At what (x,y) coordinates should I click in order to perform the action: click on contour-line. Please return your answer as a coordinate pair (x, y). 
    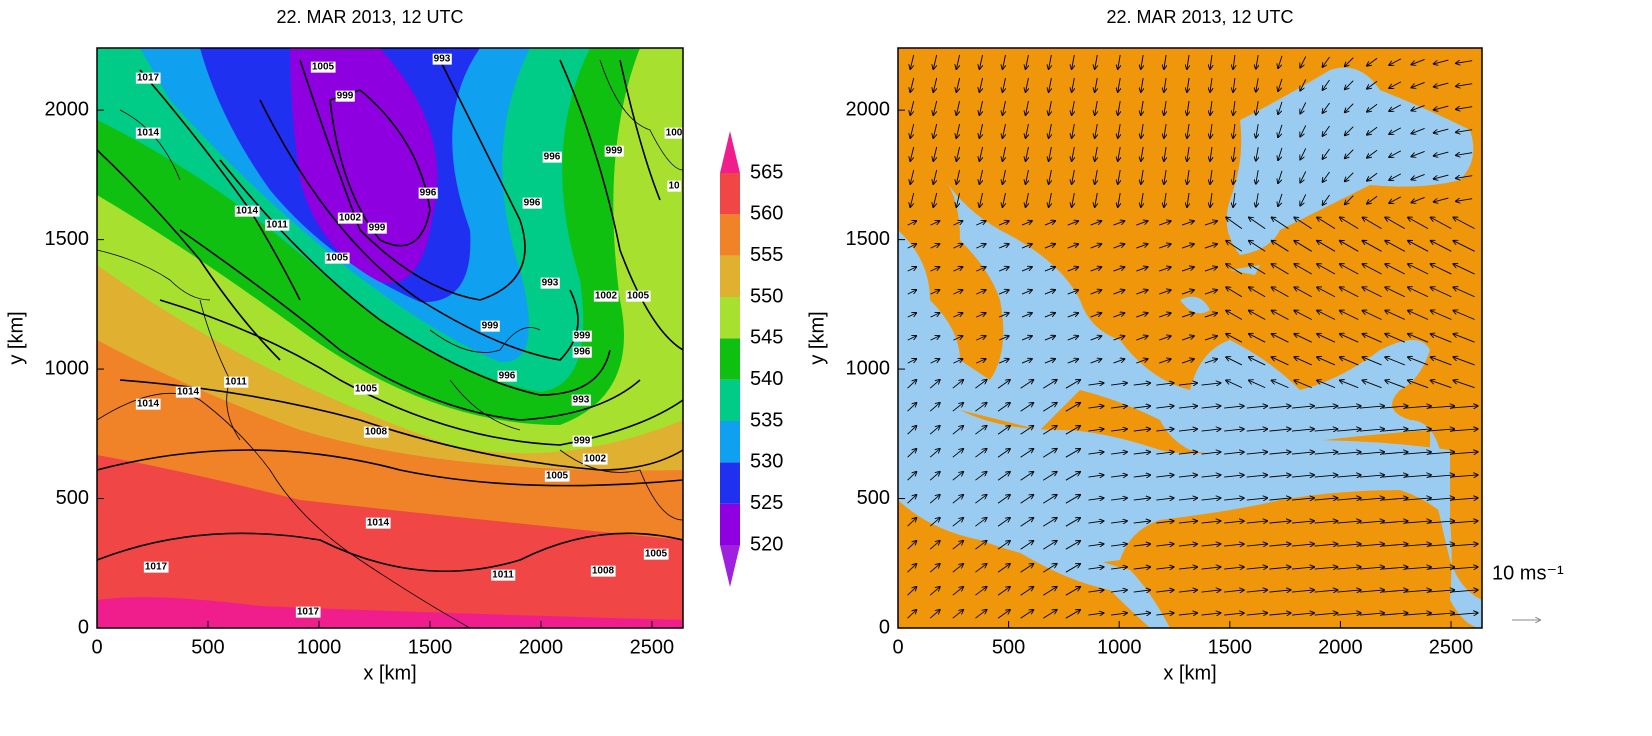
    Looking at the image, I should click on (380, 168).